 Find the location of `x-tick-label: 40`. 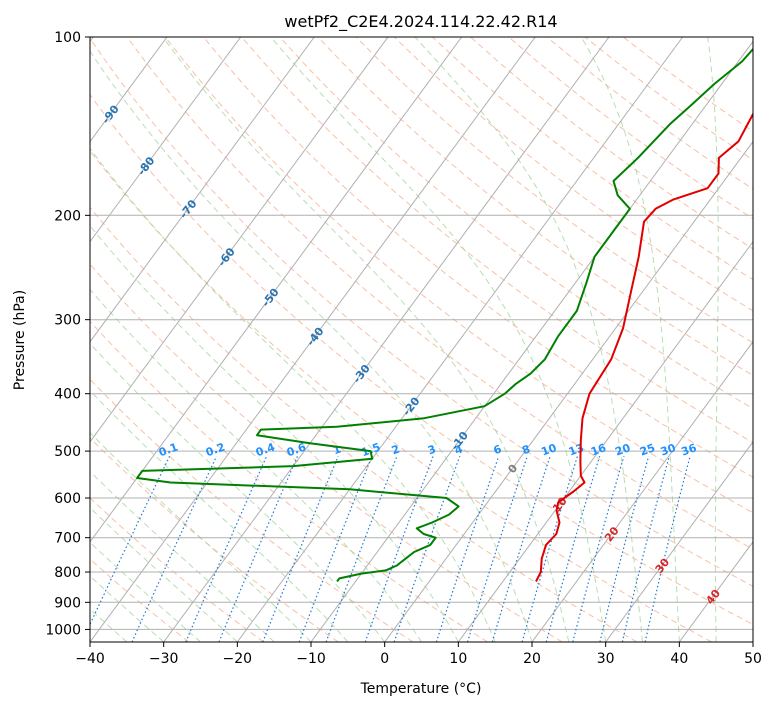

x-tick-label: 40 is located at coordinates (679, 659).